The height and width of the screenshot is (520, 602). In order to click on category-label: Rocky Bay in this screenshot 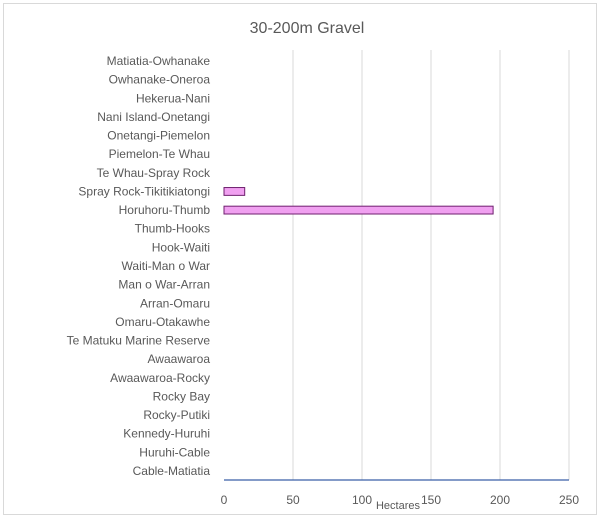, I will do `click(181, 396)`.